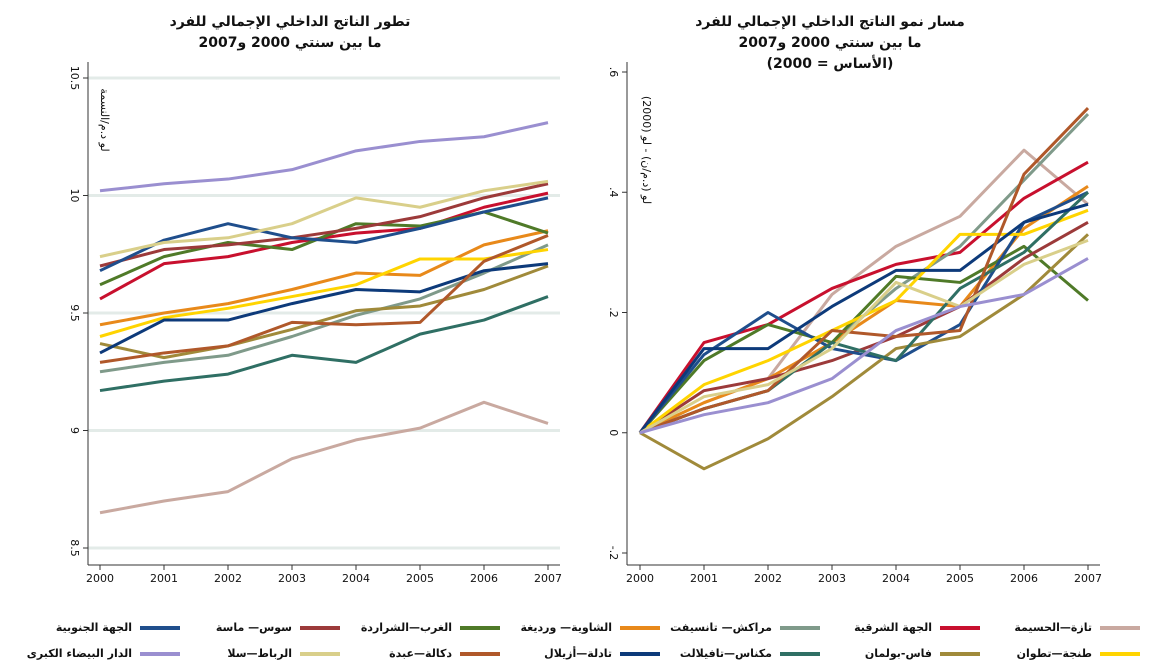 The height and width of the screenshot is (663, 1154). What do you see at coordinates (898, 653) in the screenshot?
I see `legend-label: فاس-بولمان` at bounding box center [898, 653].